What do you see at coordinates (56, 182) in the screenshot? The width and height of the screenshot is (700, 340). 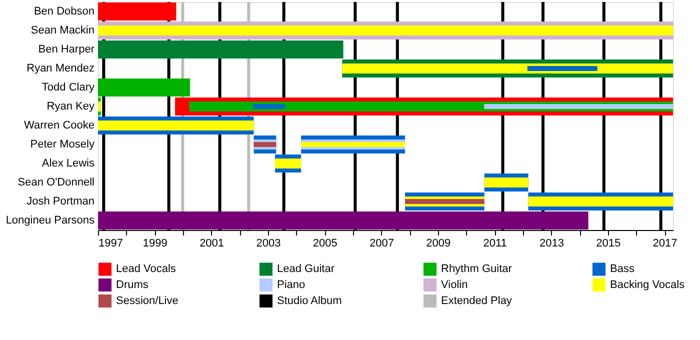 I see `y-tick-label: Sean O'Donnell` at bounding box center [56, 182].